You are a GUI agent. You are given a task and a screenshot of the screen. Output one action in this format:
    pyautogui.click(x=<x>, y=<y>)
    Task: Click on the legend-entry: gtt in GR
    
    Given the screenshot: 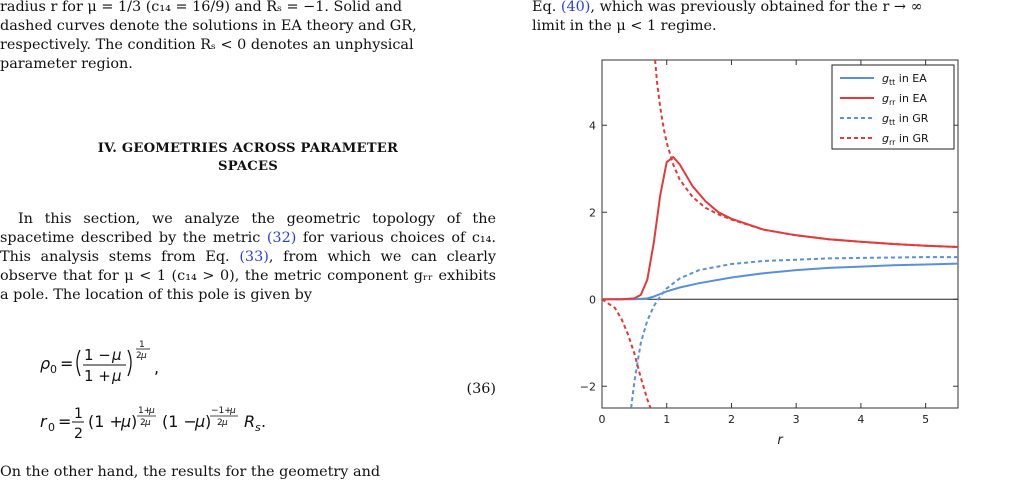 What is the action you would take?
    pyautogui.click(x=905, y=119)
    